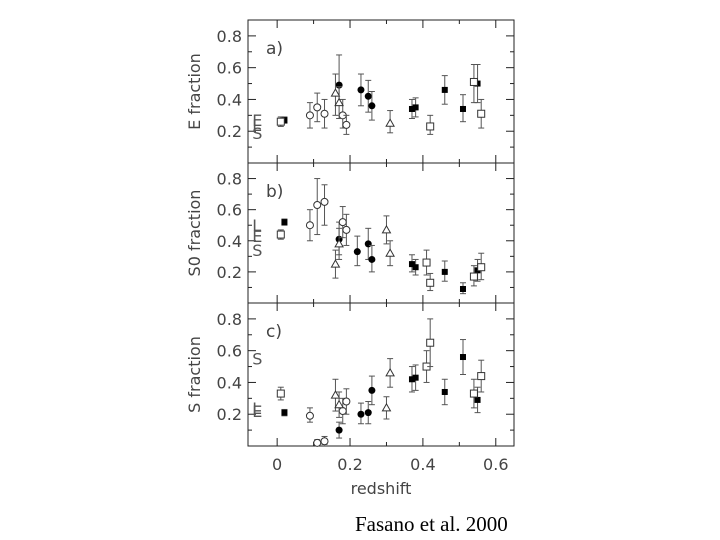 The height and width of the screenshot is (540, 720). What do you see at coordinates (381, 488) in the screenshot?
I see `x-axis-label: redshift` at bounding box center [381, 488].